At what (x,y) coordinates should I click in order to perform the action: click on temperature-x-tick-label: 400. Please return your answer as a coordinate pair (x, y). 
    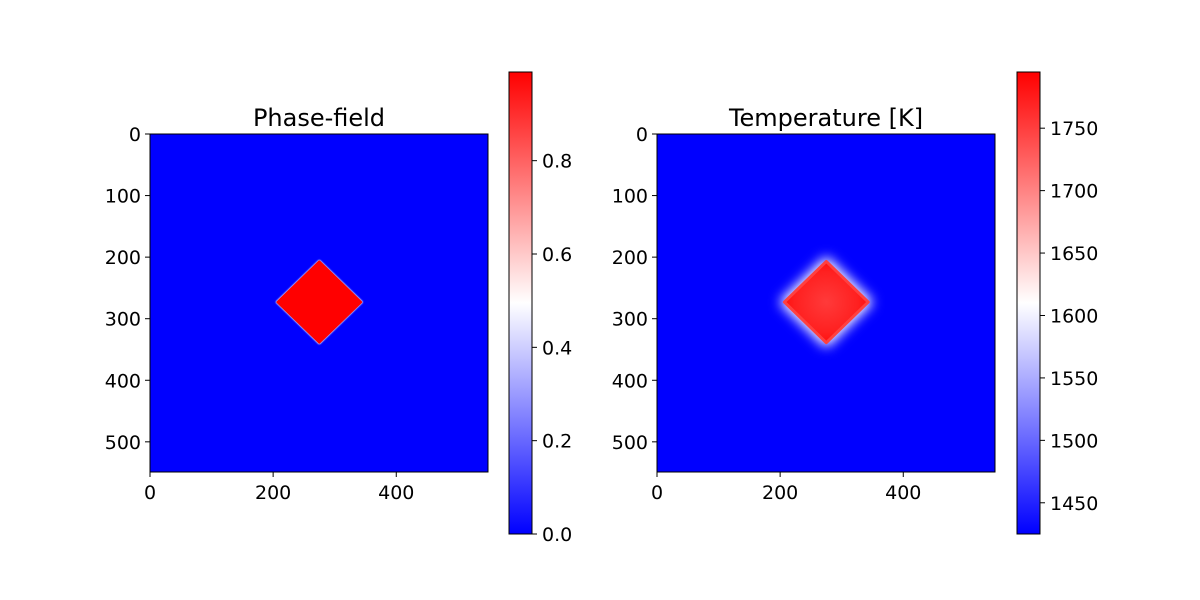
    Looking at the image, I should click on (903, 493).